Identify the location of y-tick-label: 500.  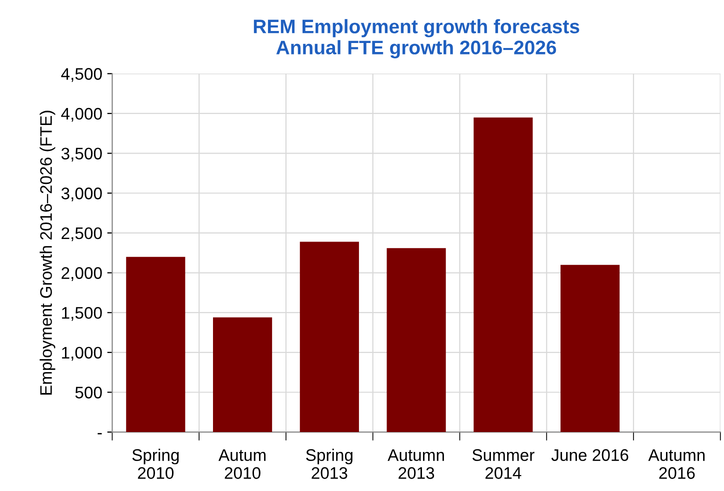
(88, 392).